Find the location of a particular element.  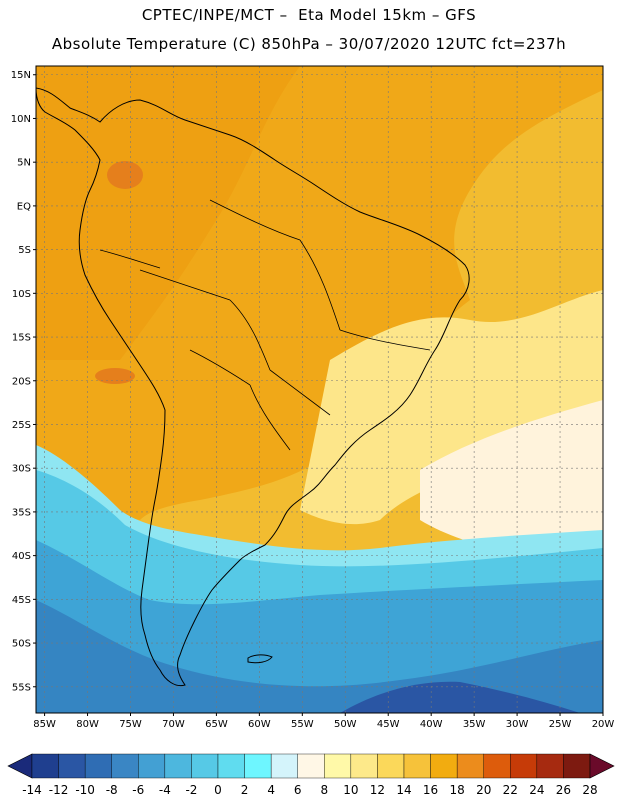

lon-label: 25W is located at coordinates (560, 724).